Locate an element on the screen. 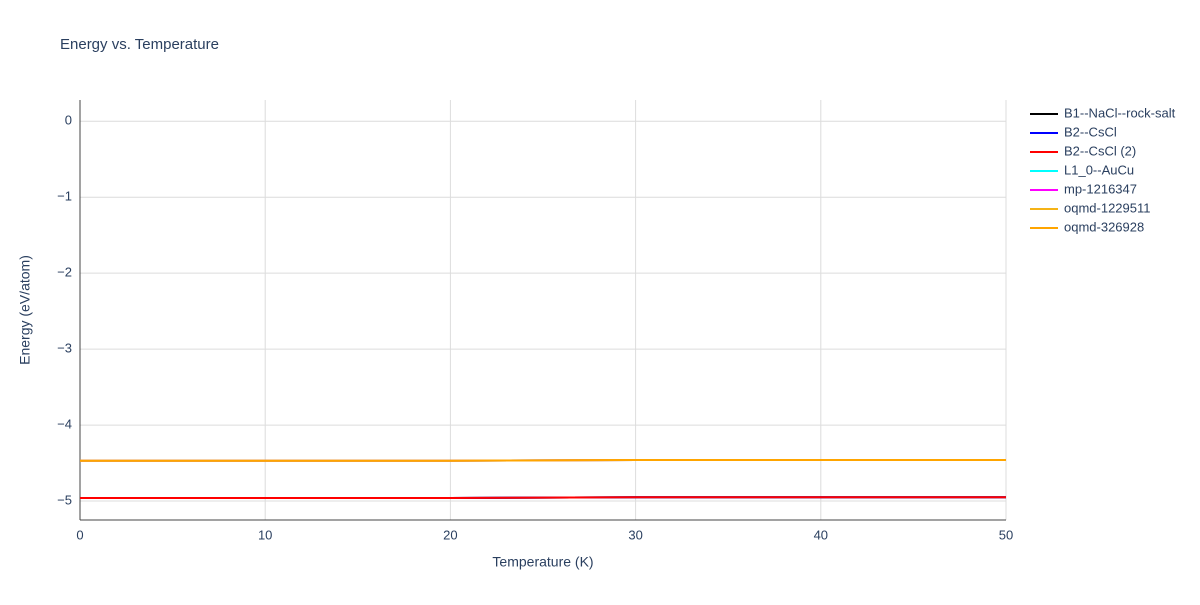 This screenshot has width=1200, height=605. y-tick-label: −3 is located at coordinates (64, 348).